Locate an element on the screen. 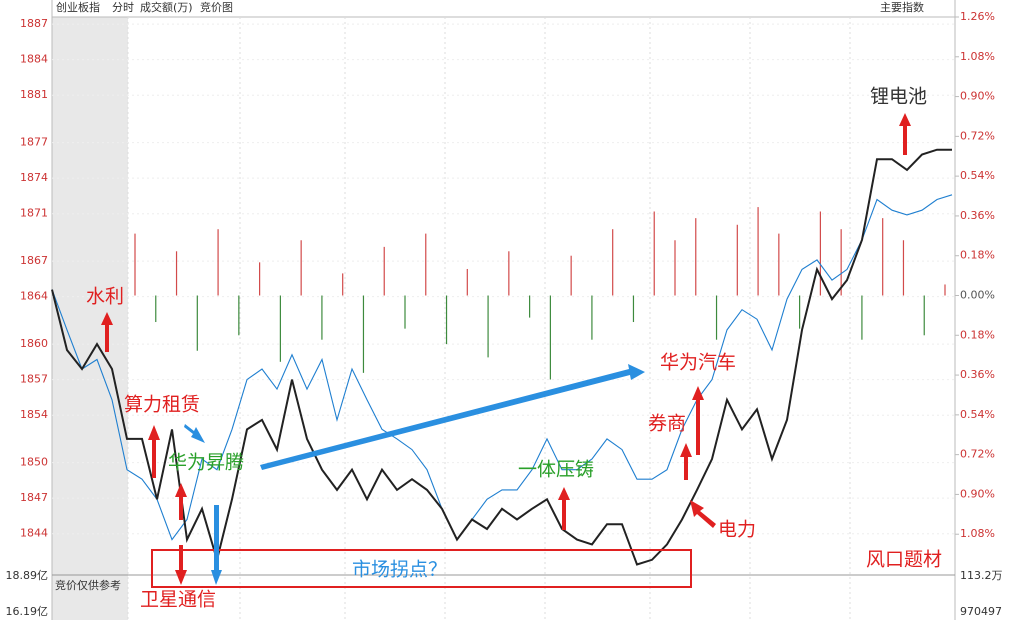 Image resolution: width=1010 pixels, height=620 pixels. annotation: 风口题材 is located at coordinates (904, 560).